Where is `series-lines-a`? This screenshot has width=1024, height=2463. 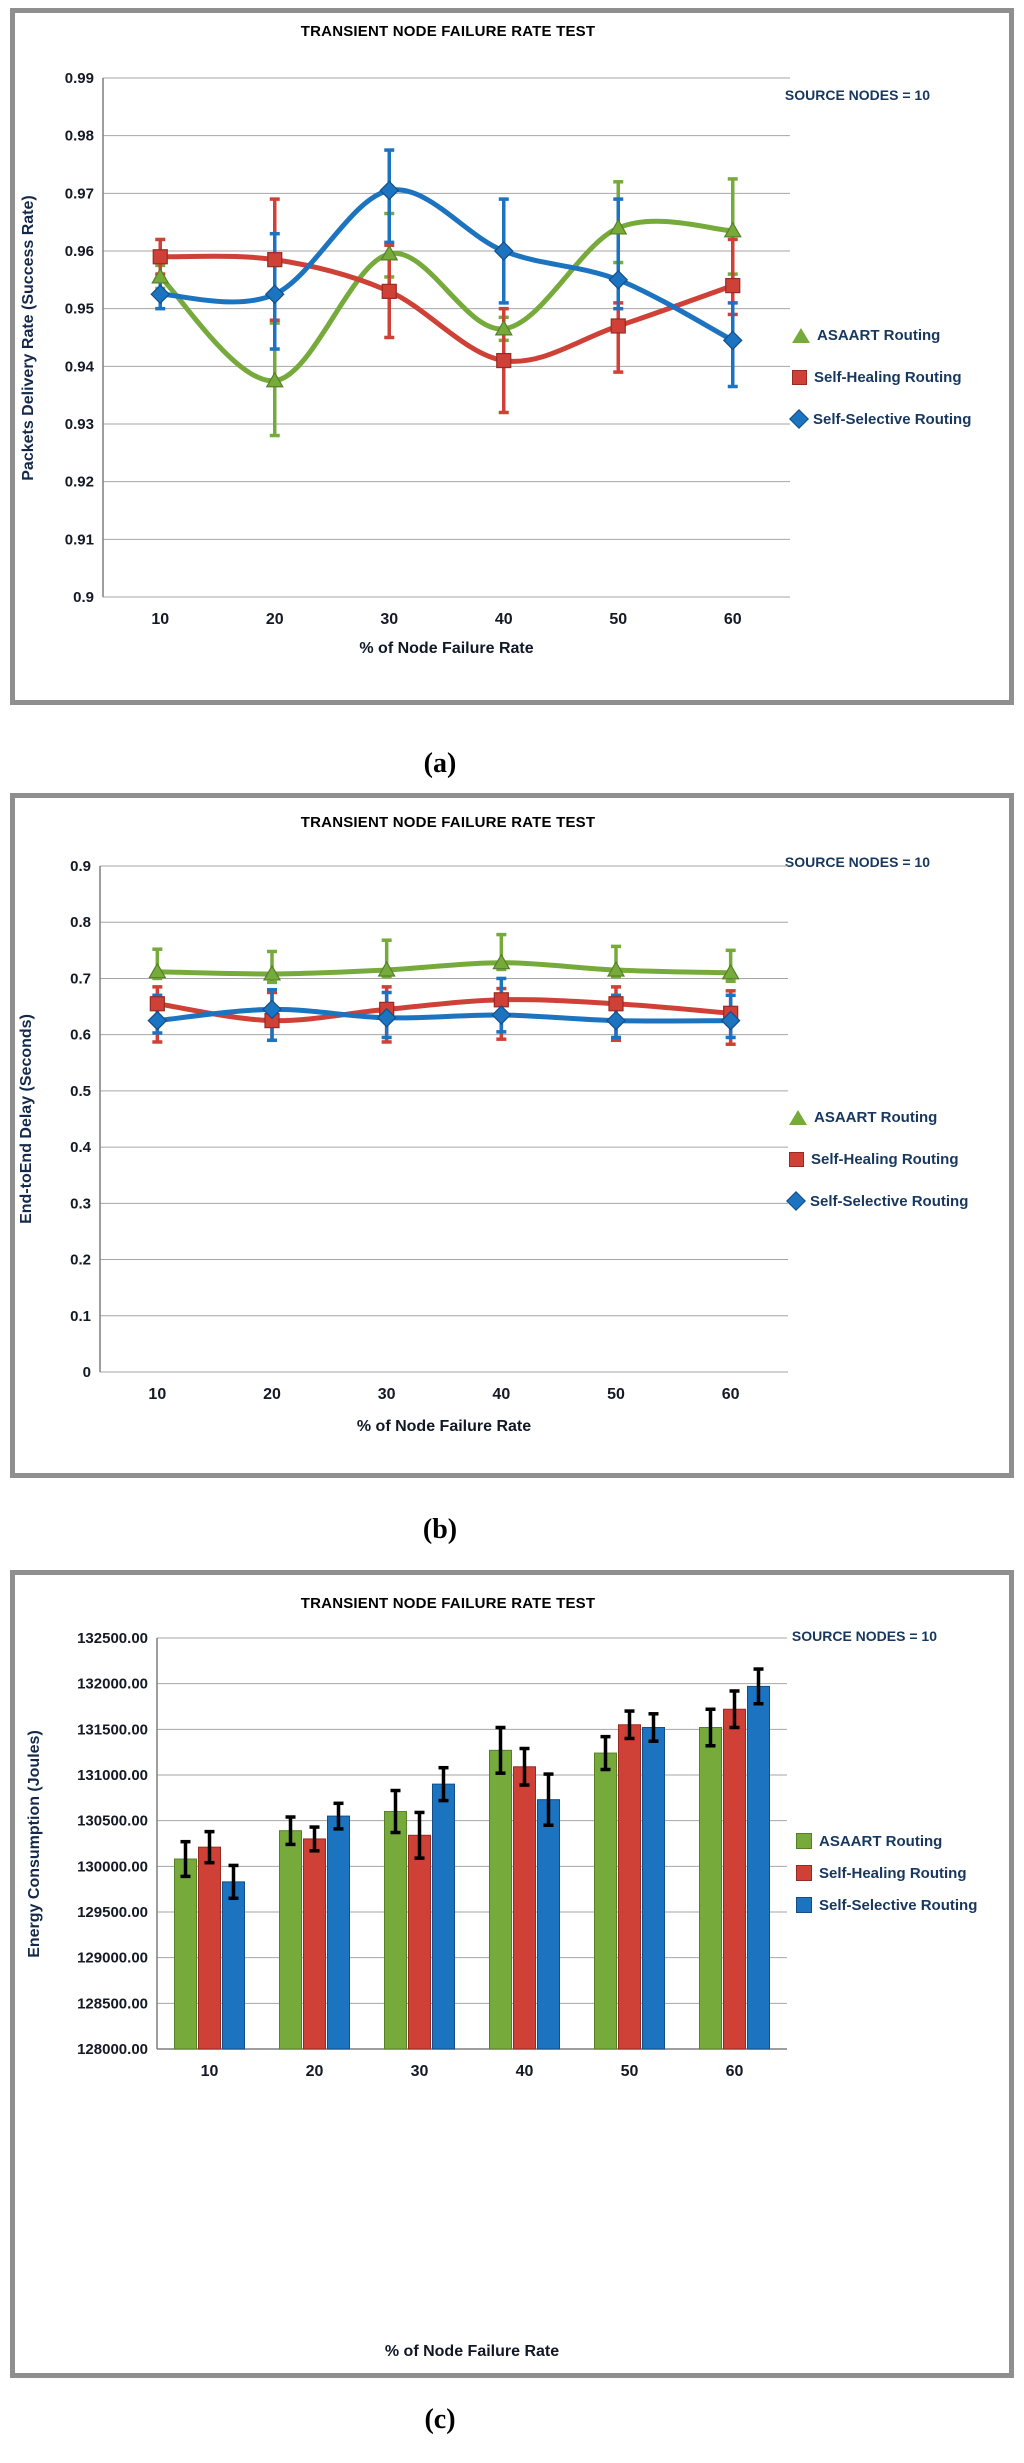
series-lines-a is located at coordinates (446, 285).